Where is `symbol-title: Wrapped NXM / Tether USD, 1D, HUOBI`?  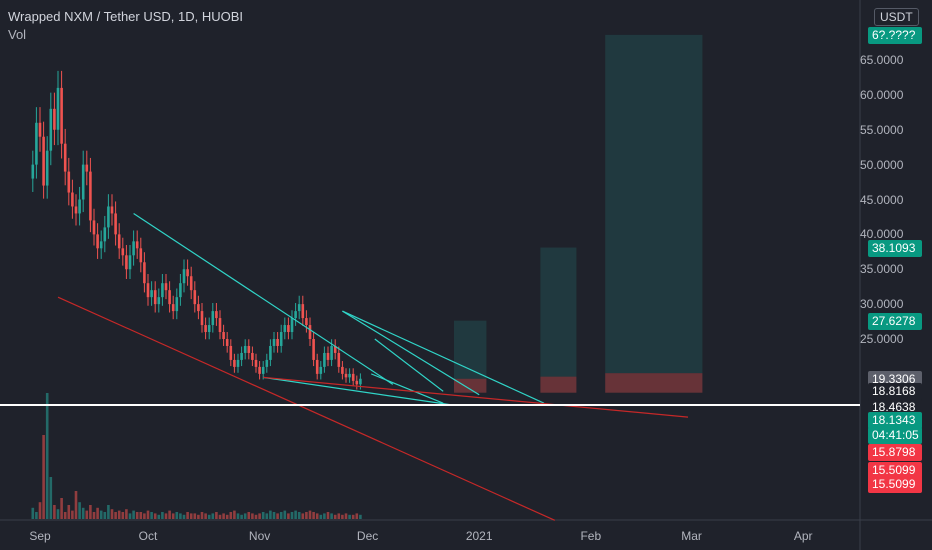
symbol-title: Wrapped NXM / Tether USD, 1D, HUOBI is located at coordinates (126, 16).